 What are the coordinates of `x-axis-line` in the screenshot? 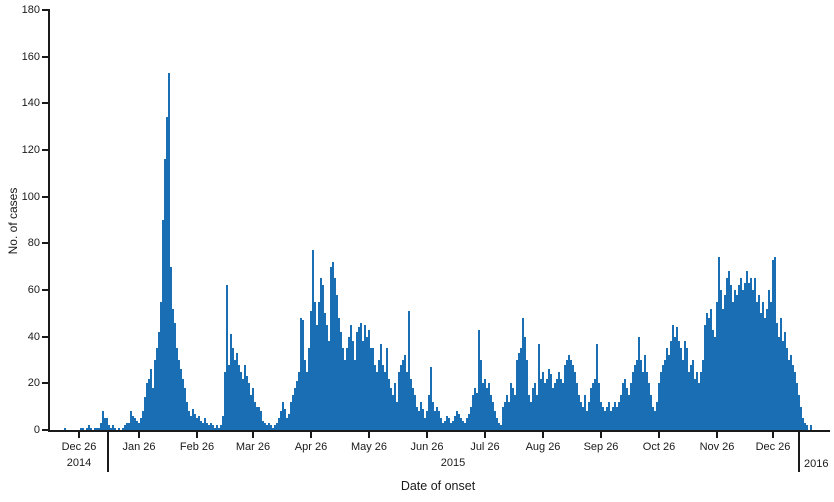 It's located at (439, 431).